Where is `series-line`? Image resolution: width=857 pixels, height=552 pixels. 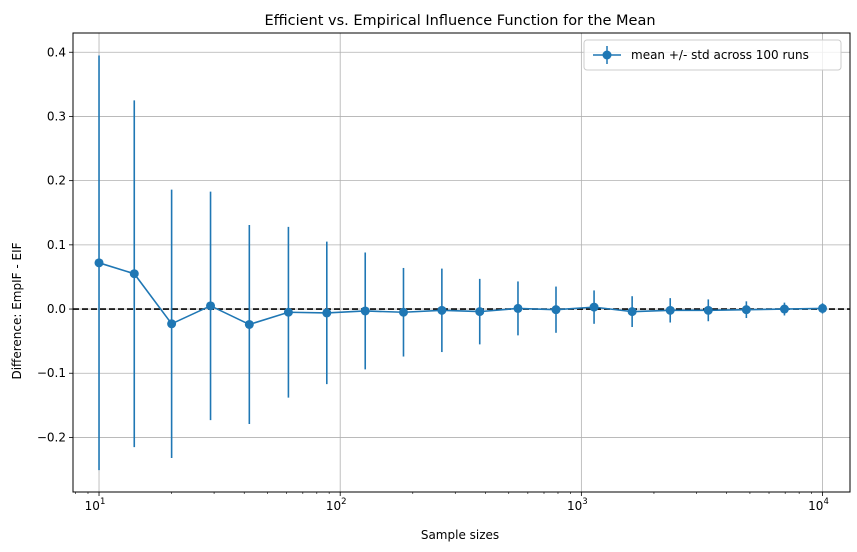
series-line is located at coordinates (460, 294).